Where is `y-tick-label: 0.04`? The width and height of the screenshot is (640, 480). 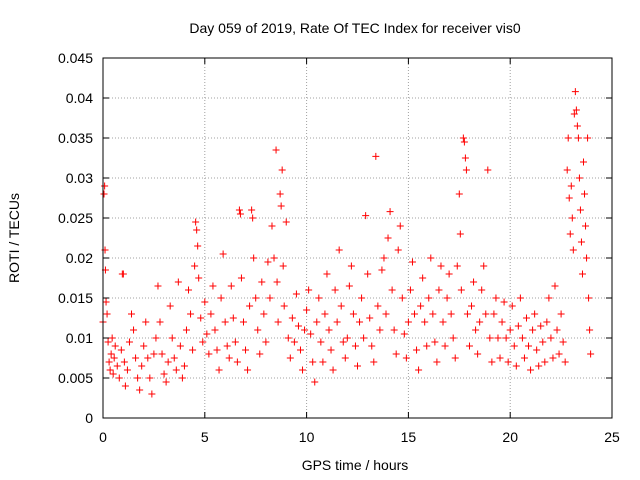 y-tick-label: 0.04 is located at coordinates (79, 98).